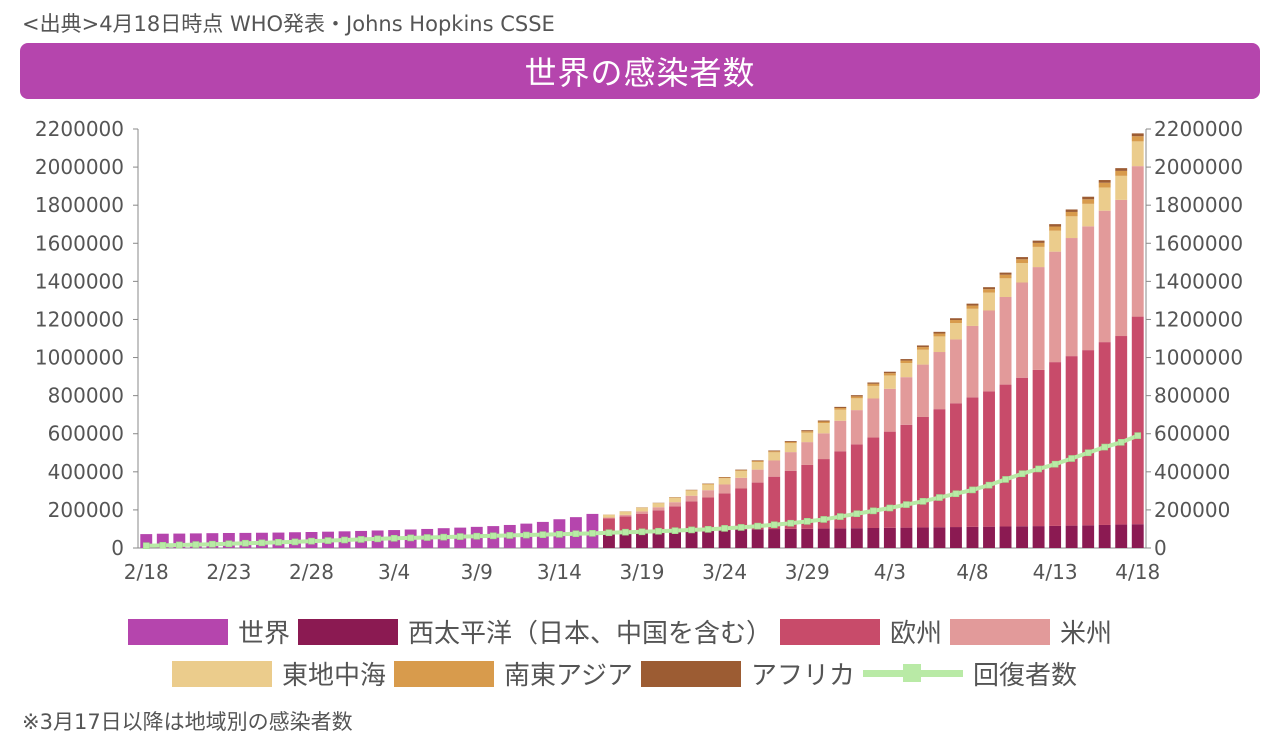 This screenshot has height=746, width=1280. What do you see at coordinates (444, 673) in the screenshot?
I see `legend-swatch-southeast-asia` at bounding box center [444, 673].